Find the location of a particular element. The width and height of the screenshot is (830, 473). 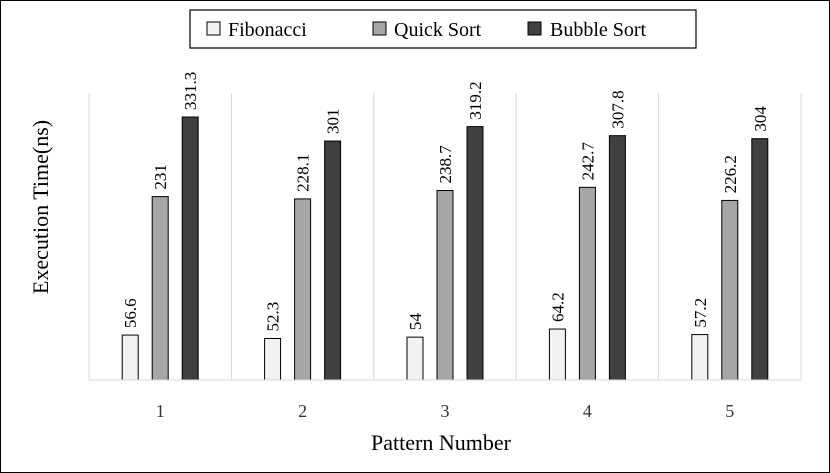

bar-value-label: 307.8 is located at coordinates (617, 109).